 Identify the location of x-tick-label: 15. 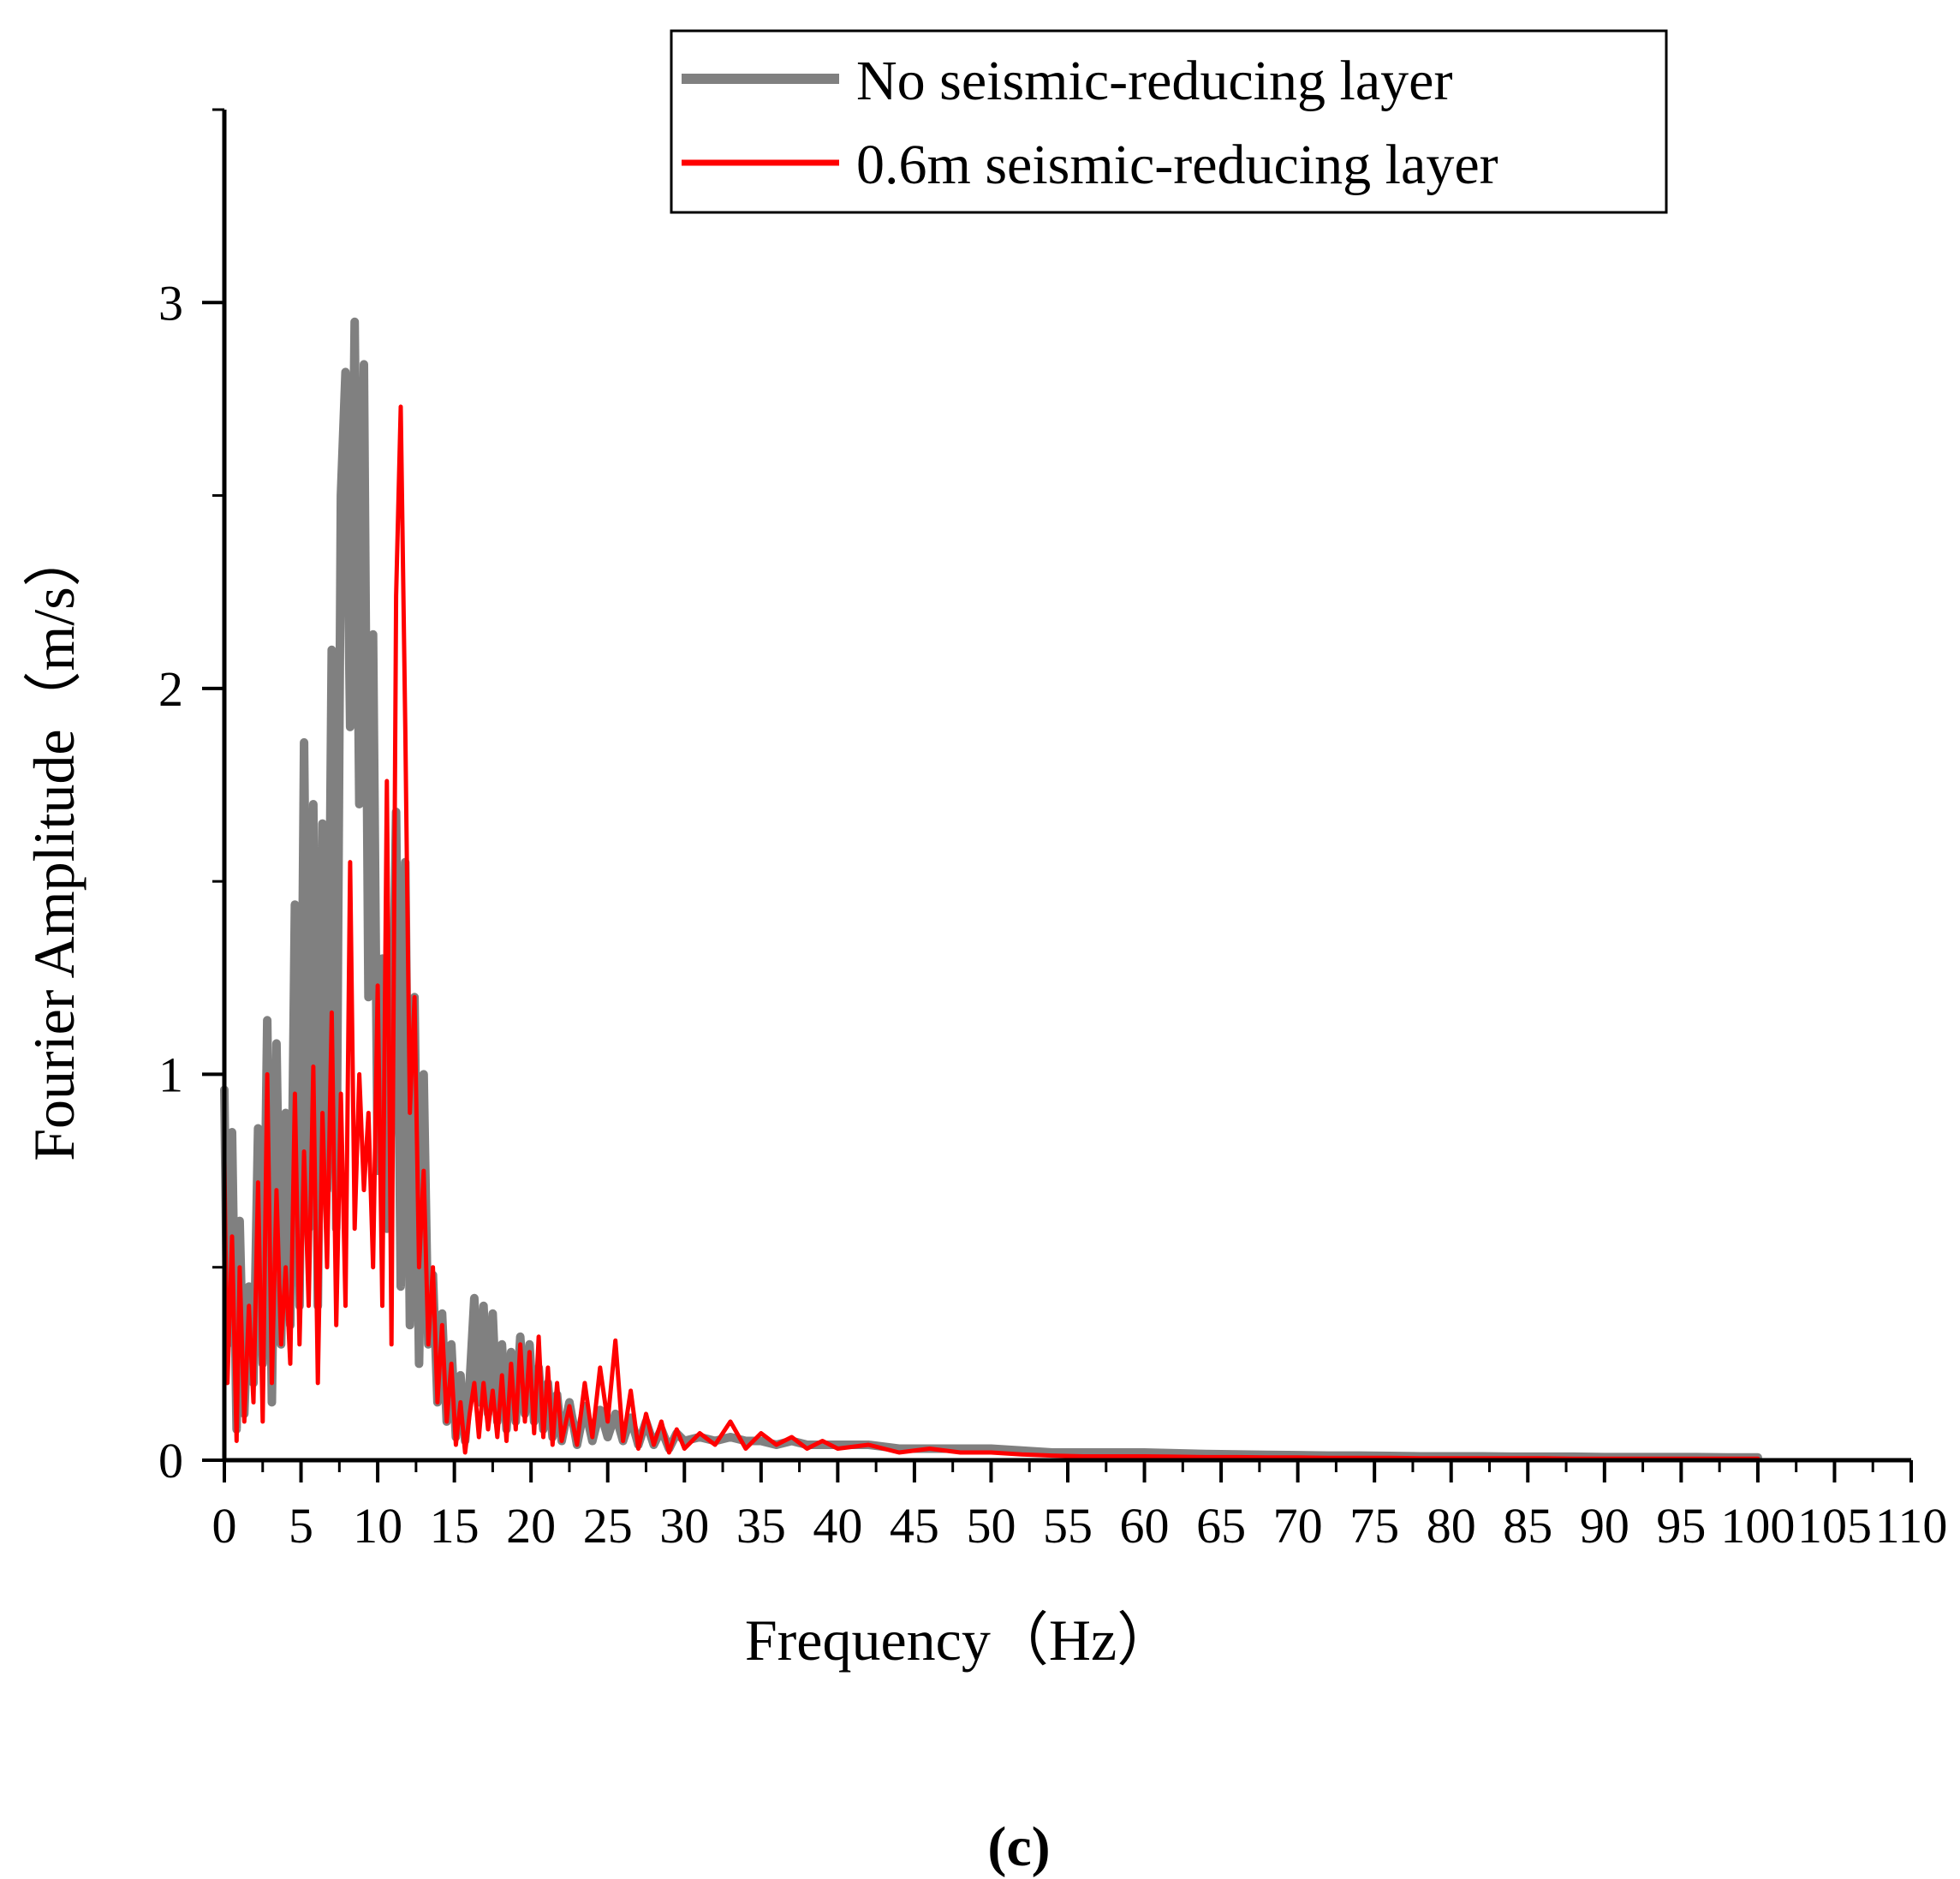
(455, 1526).